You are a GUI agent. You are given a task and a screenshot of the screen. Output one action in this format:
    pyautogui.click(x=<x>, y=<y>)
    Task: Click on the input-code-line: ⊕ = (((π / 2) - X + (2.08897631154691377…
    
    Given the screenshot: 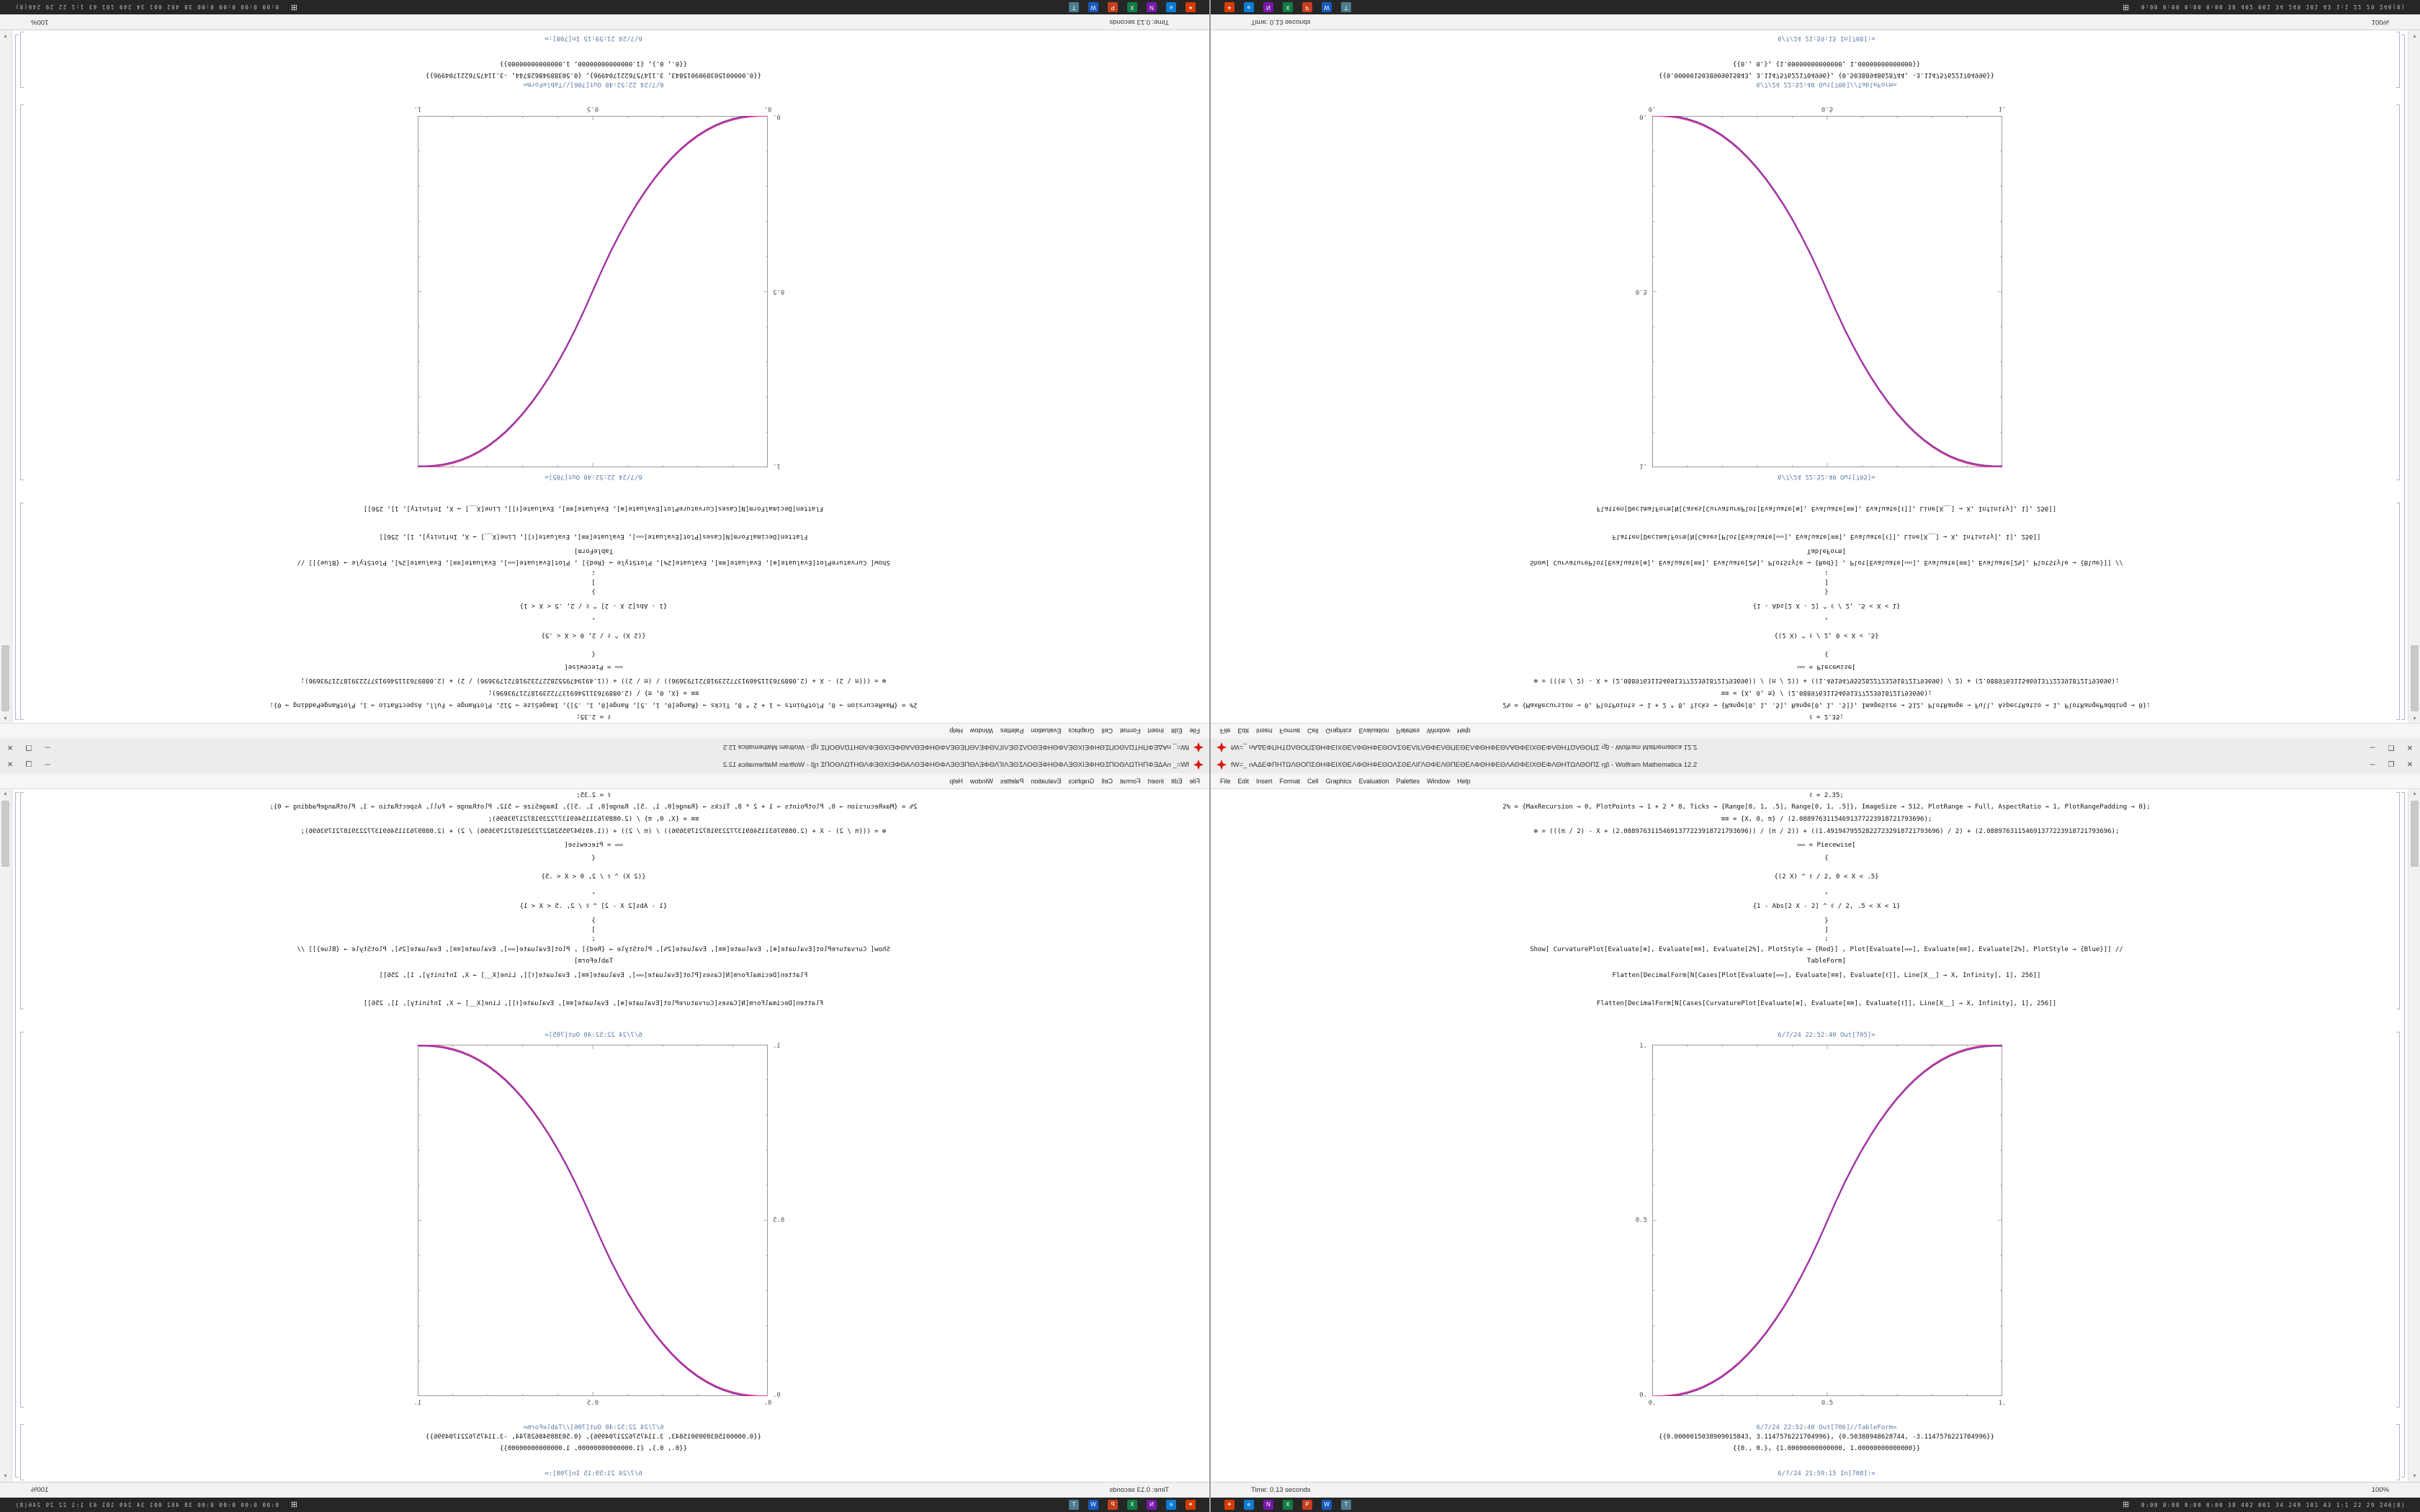 What is the action you would take?
    pyautogui.click(x=1827, y=680)
    